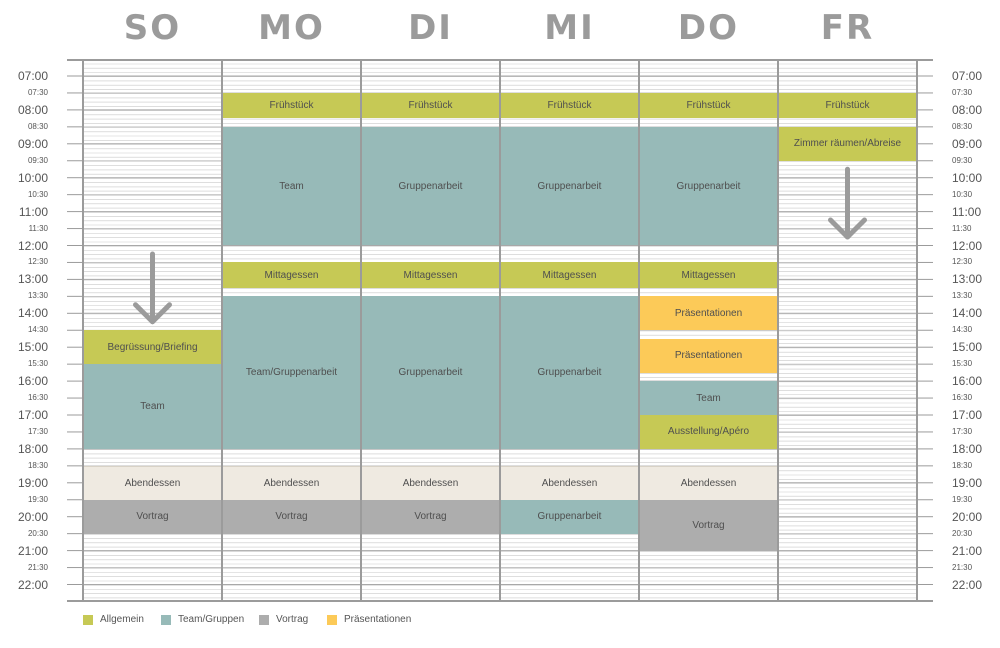 The height and width of the screenshot is (648, 1000). Describe the element at coordinates (37, 330) in the screenshot. I see `time-label-left: 14:30` at that location.